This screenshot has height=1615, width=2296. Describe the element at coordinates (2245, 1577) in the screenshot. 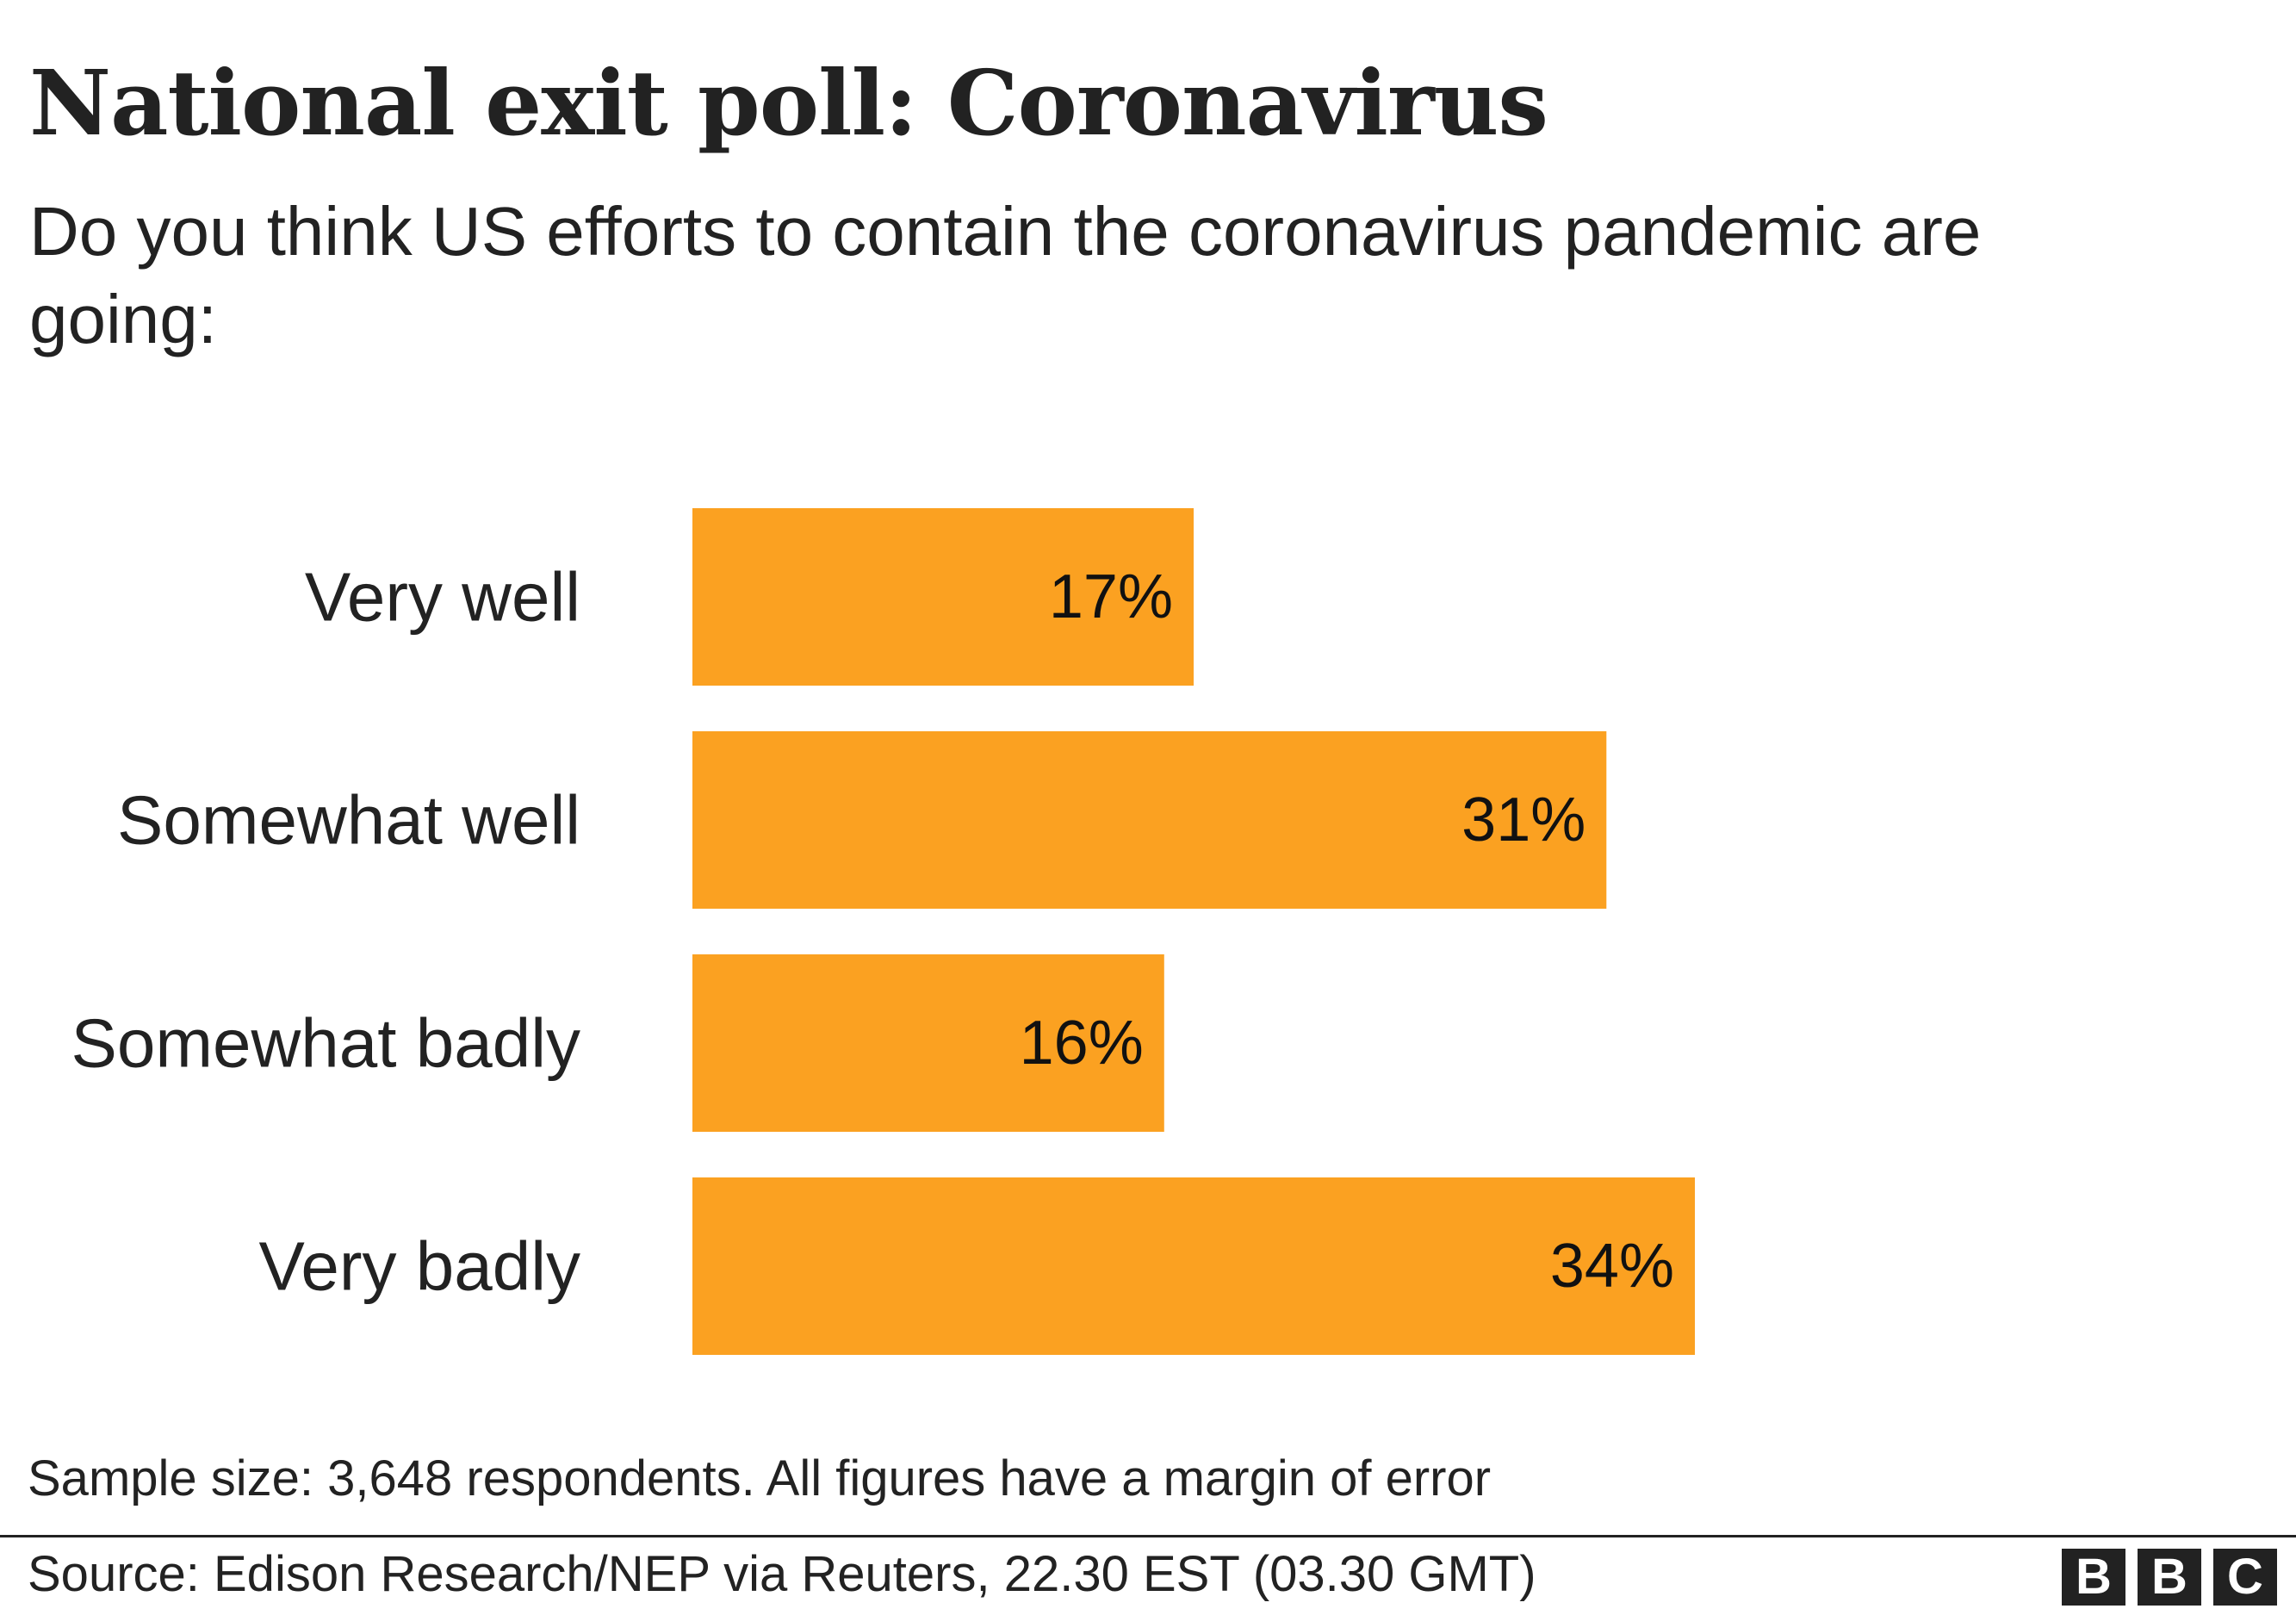

I see `bbc-logo-letter-c: C` at that location.